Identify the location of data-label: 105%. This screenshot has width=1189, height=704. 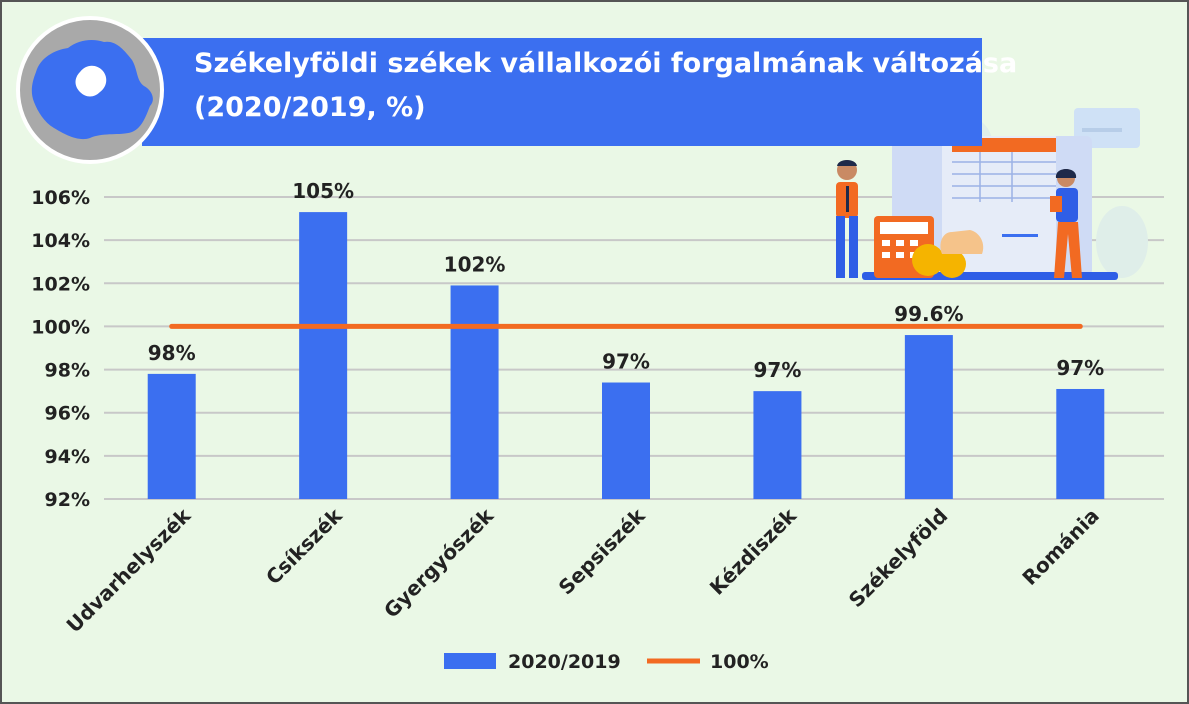
(323, 191).